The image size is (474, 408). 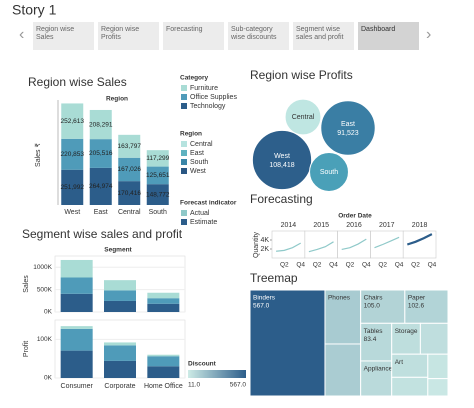 I want to click on y-tick-label: 4K, so click(x=264, y=240).